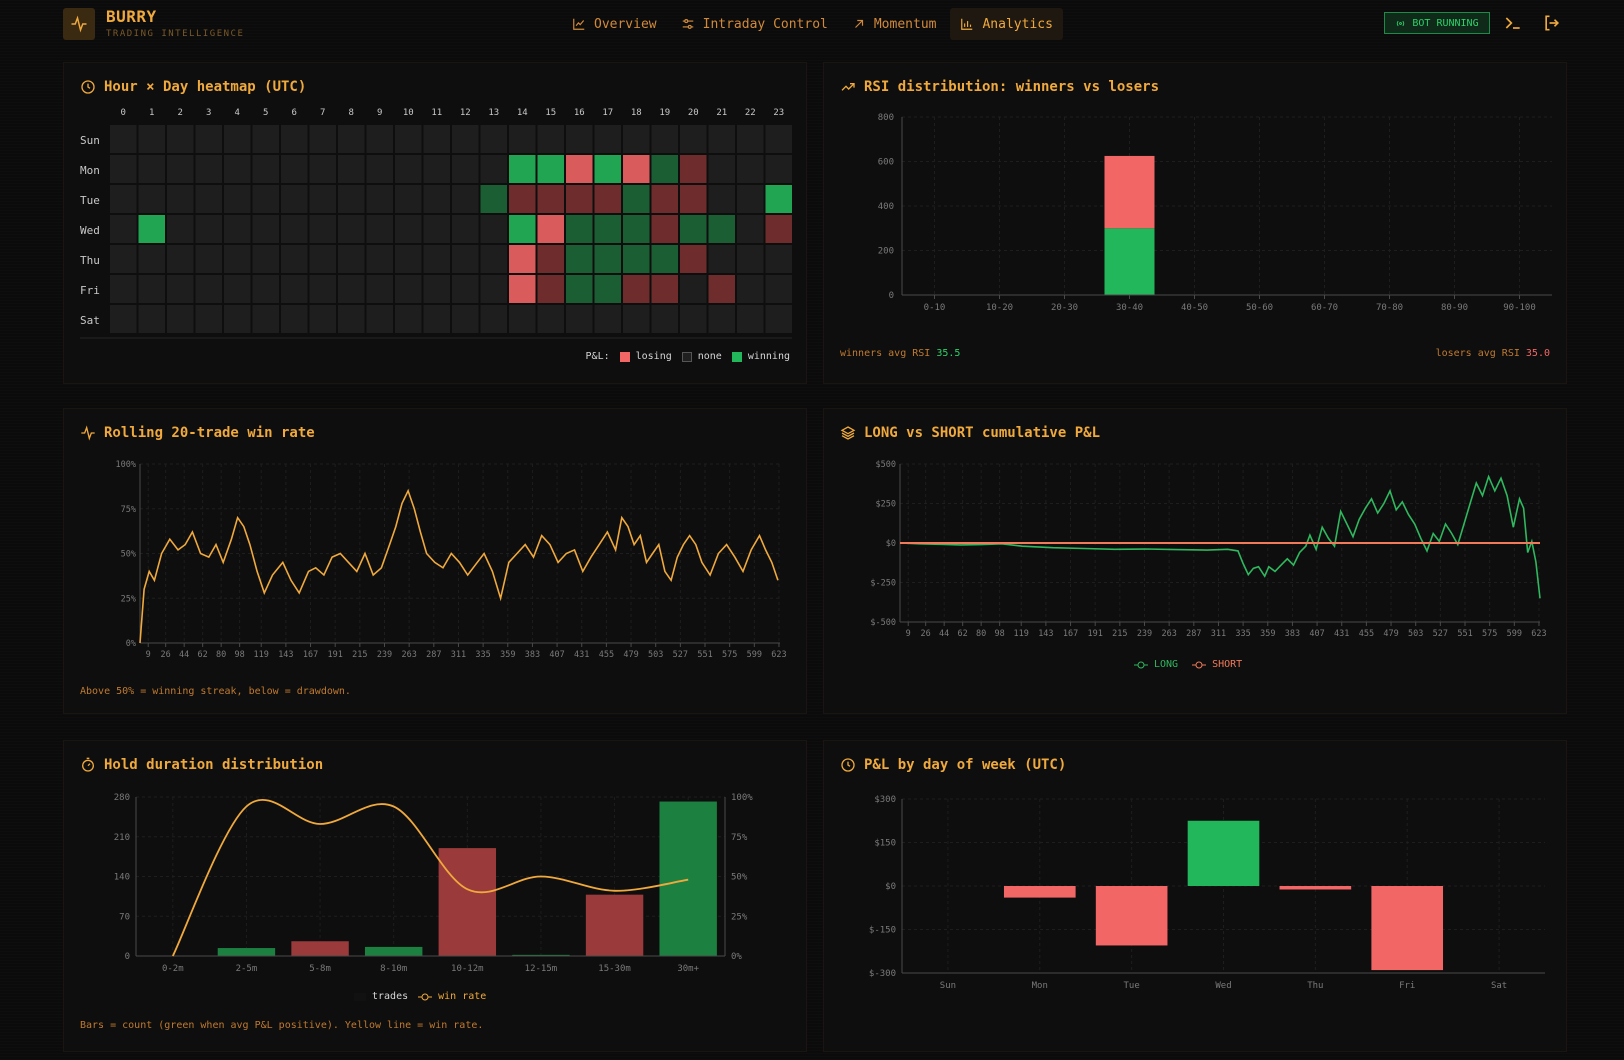 Image resolution: width=1624 pixels, height=1060 pixels. Describe the element at coordinates (1040, 986) in the screenshot. I see `dow-xtick: Mon` at that location.